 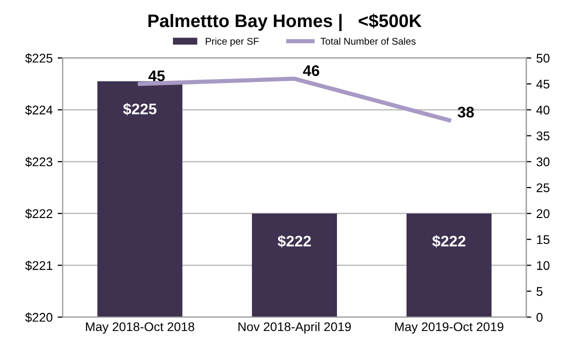 What do you see at coordinates (38, 58) in the screenshot?
I see `y-tick-label: $225` at bounding box center [38, 58].